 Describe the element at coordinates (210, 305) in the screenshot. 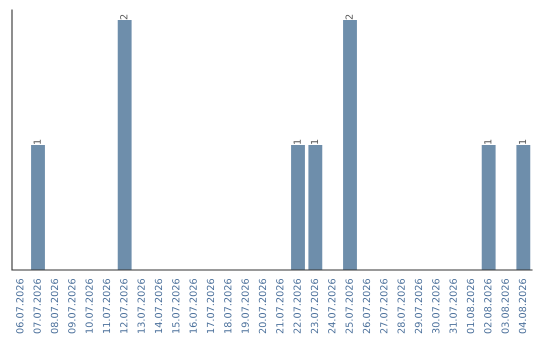

I see `x-tick-label: 17.07.2026` at that location.